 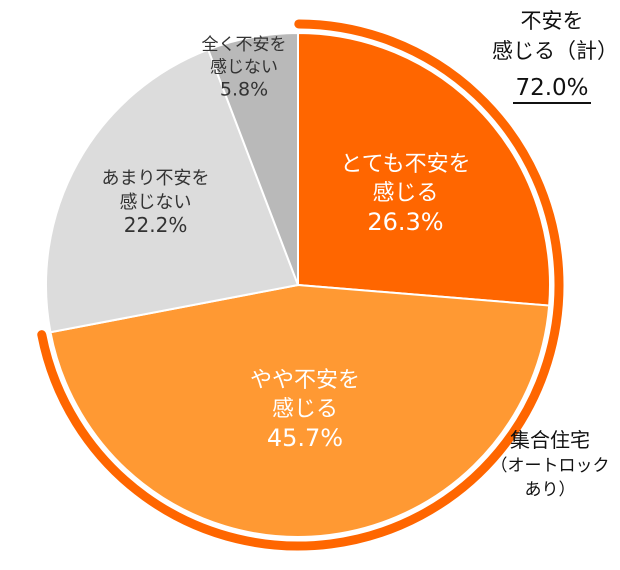 I want to click on housing-group-line3: あり）, so click(x=550, y=490).